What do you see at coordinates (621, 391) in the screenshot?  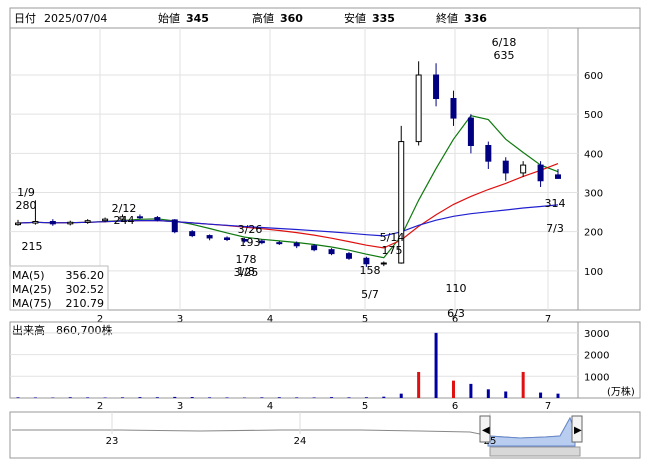 I see `volume-unit: (万株)` at bounding box center [621, 391].